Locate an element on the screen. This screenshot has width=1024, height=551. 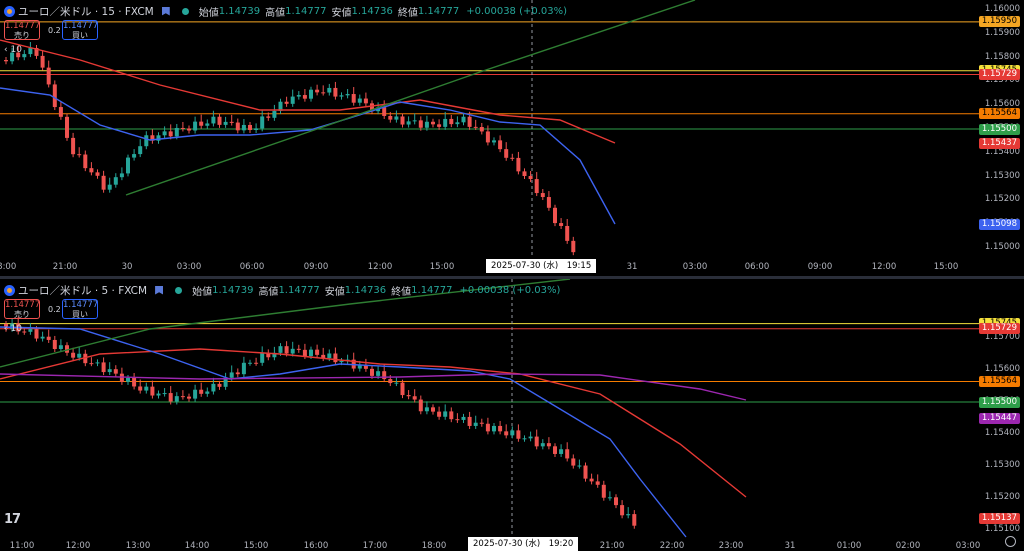
price-tick-label: 1.15200 is located at coordinates (1002, 497).